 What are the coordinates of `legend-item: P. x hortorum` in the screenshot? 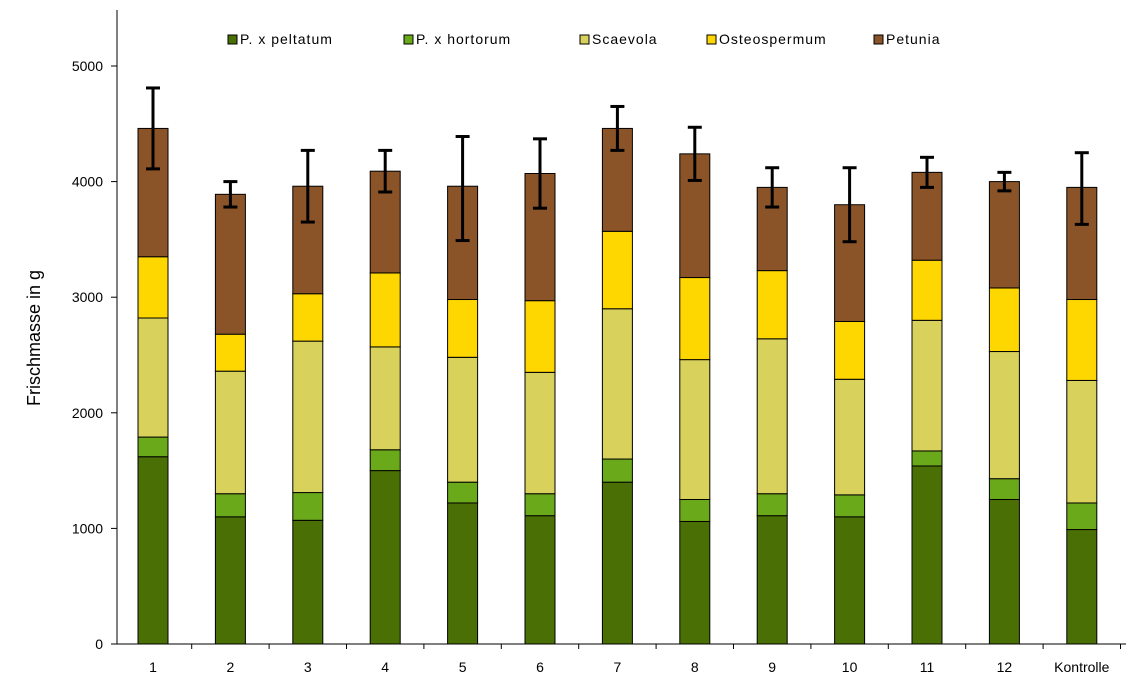 It's located at (457, 39).